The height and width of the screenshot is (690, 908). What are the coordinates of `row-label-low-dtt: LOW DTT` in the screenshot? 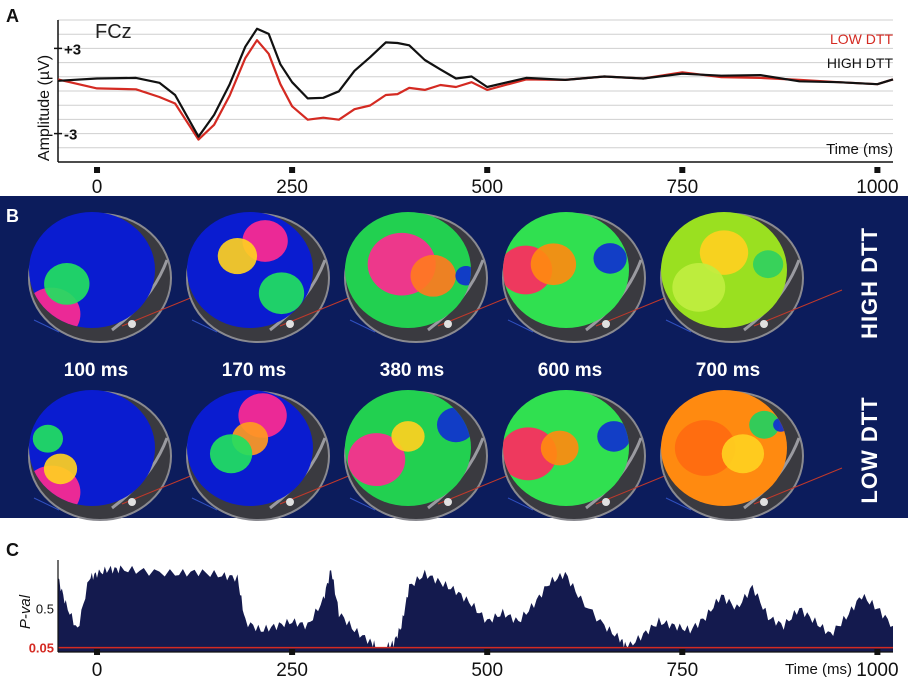 It's located at (869, 449).